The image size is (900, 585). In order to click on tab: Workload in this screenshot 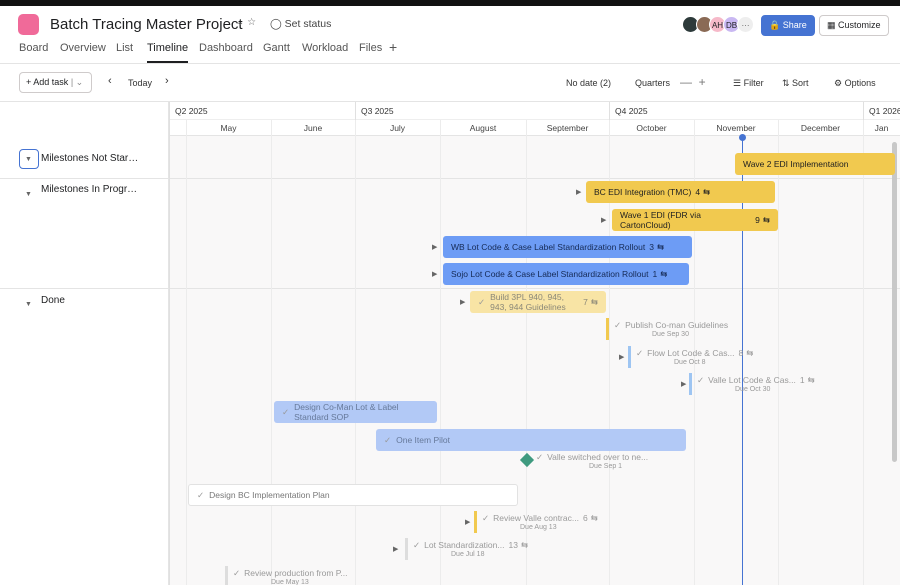, I will do `click(325, 48)`.